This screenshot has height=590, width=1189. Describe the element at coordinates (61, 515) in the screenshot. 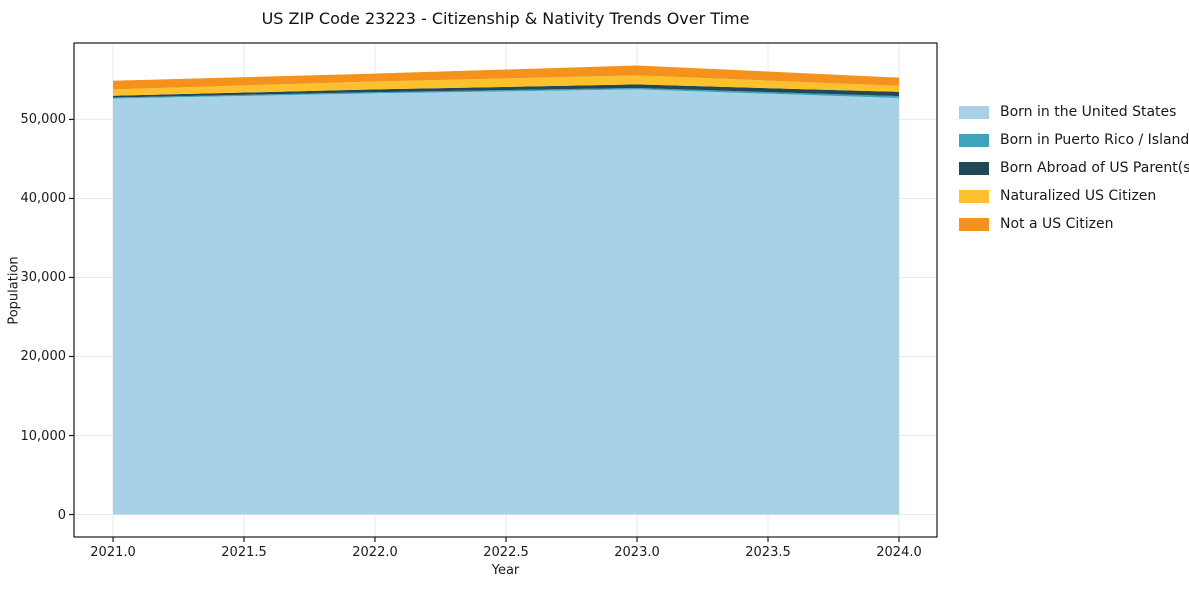

I see `y-tick-label: 0` at that location.